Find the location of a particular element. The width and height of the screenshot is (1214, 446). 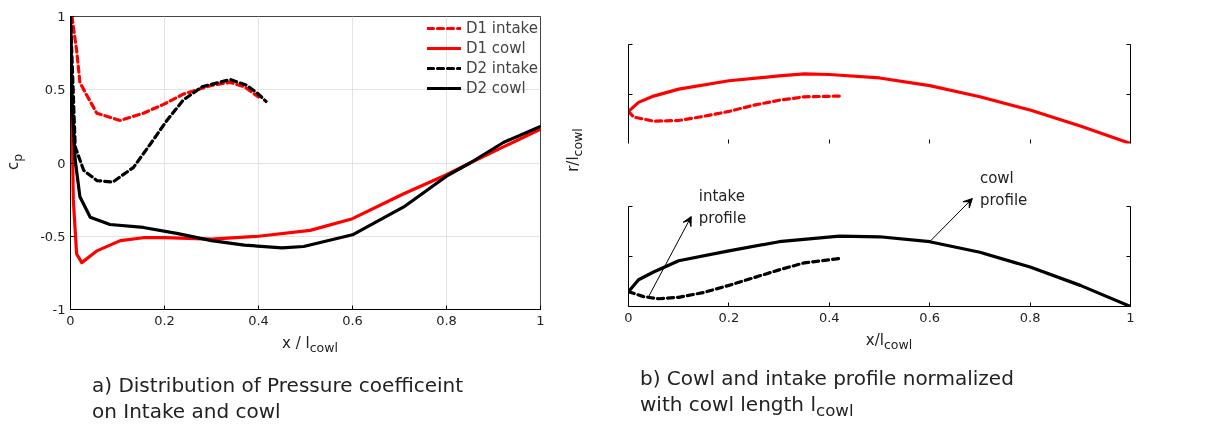

x-axis-title: x/l$_{cowl}$ is located at coordinates (889, 342).